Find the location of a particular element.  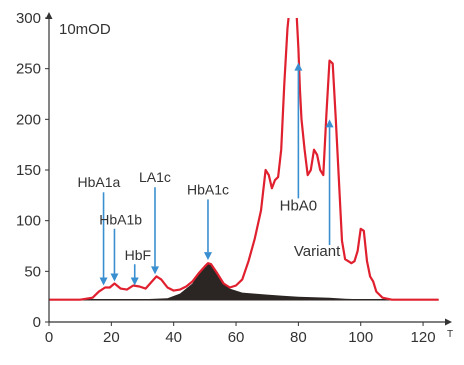

hba1a-arrowhead is located at coordinates (103, 281).